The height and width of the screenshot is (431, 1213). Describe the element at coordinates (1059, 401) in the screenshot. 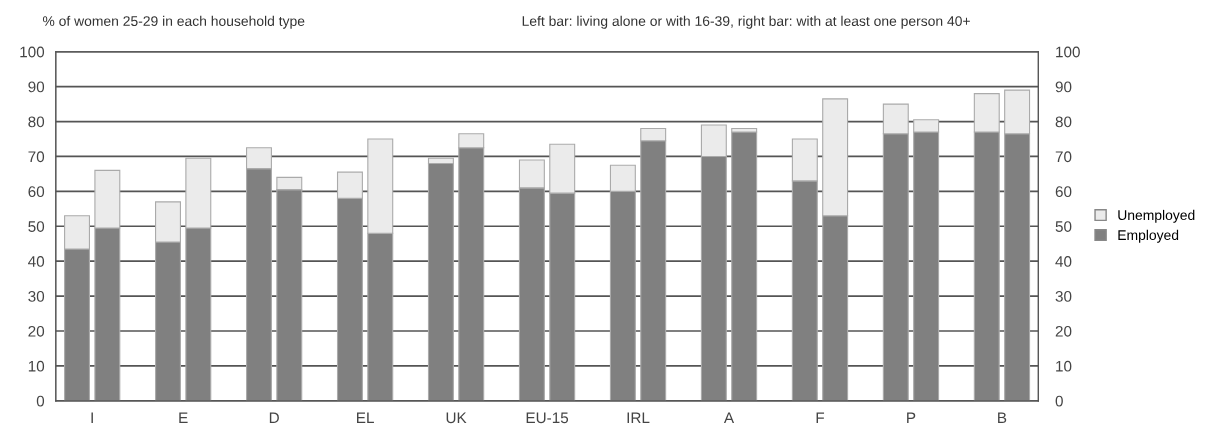

I see `y2-tick-label: 0` at that location.